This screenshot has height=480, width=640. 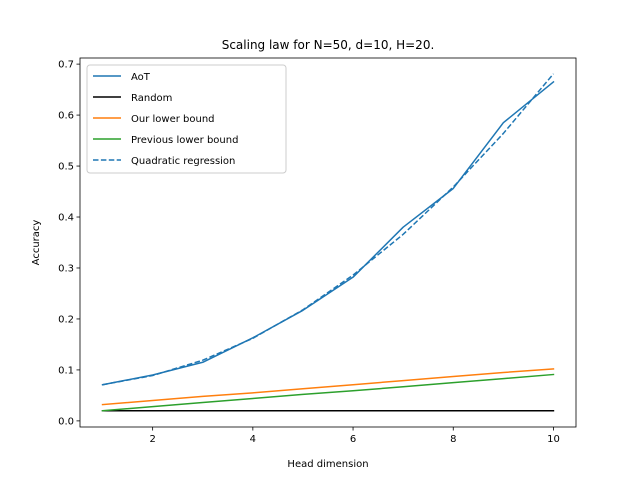 What do you see at coordinates (453, 439) in the screenshot?
I see `x-tick-label: 8` at bounding box center [453, 439].